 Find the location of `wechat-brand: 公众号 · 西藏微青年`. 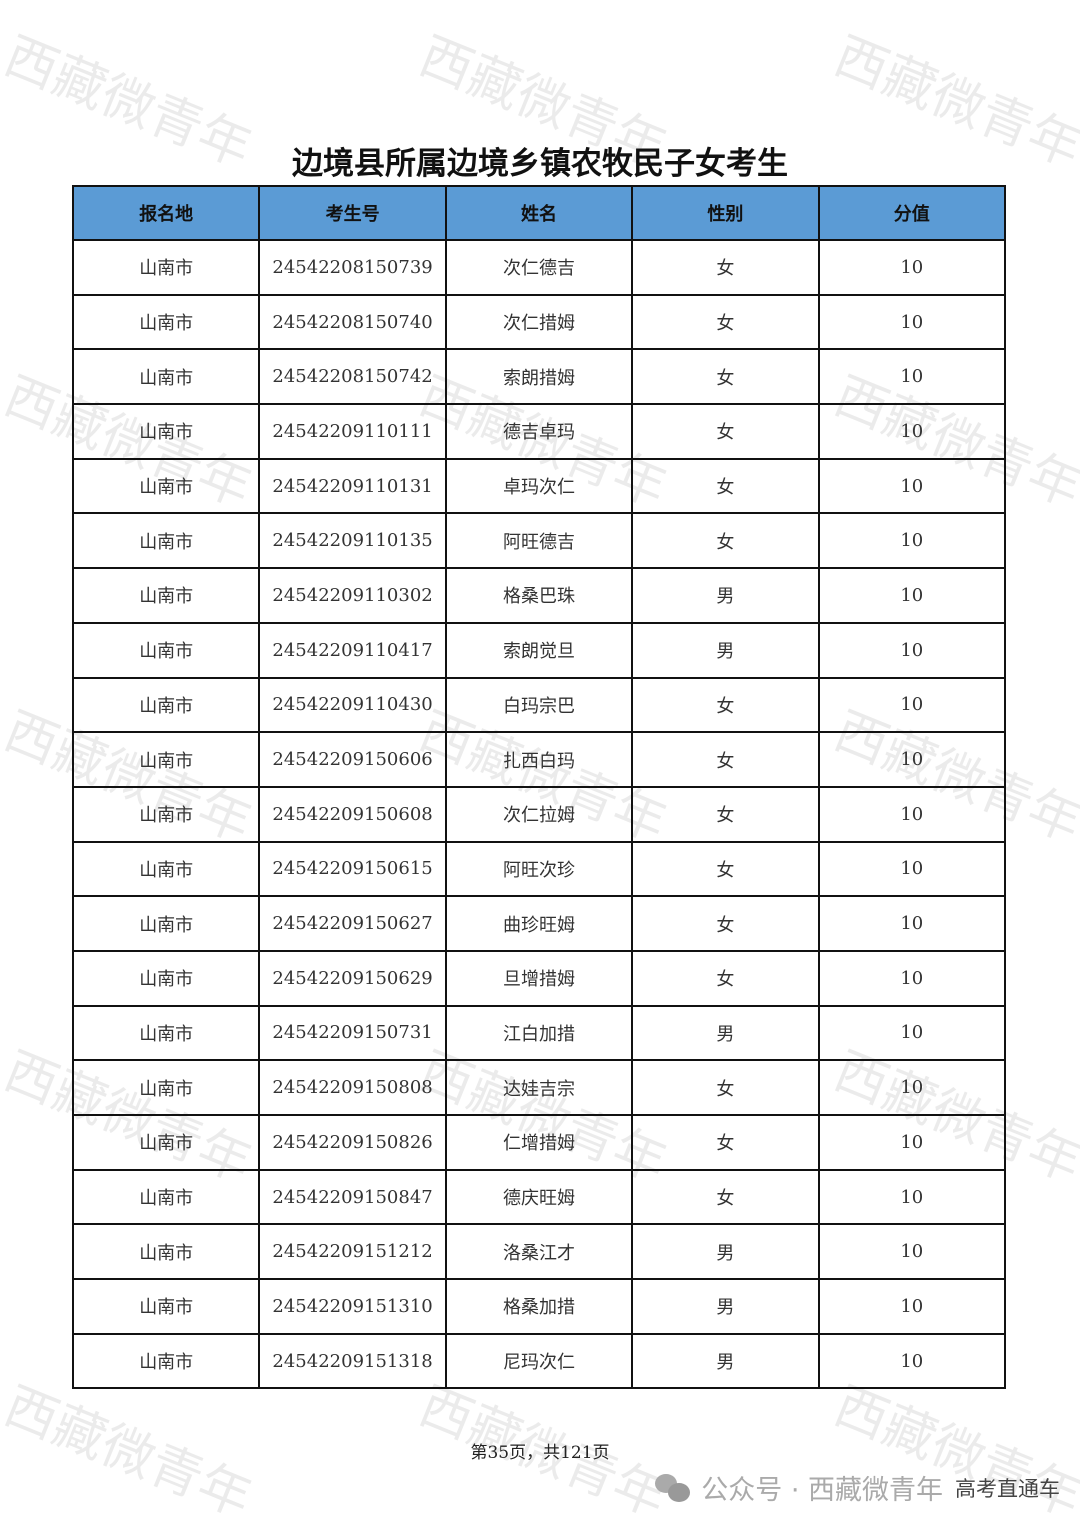

wechat-brand: 公众号 · 西藏微青年 is located at coordinates (799, 1487).